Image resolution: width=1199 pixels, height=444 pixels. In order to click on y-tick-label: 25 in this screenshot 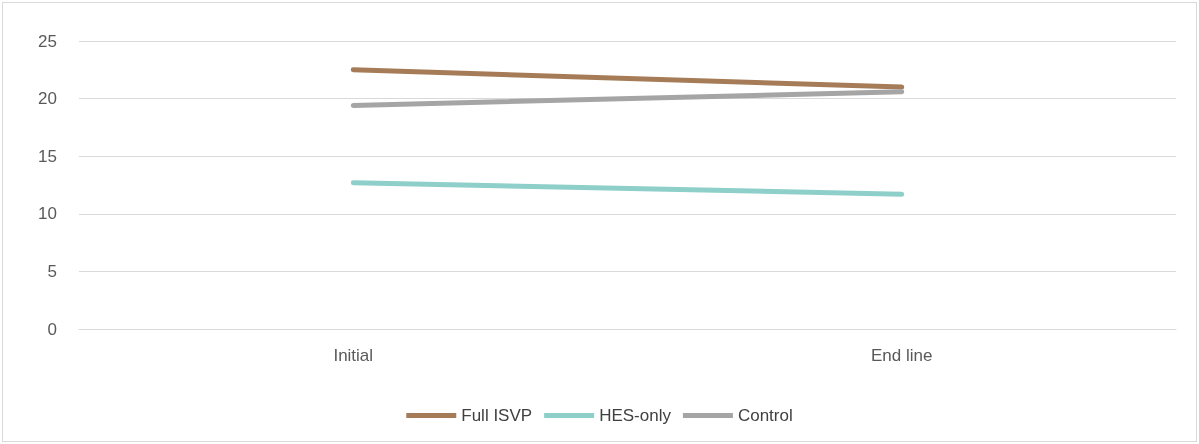, I will do `click(47, 41)`.